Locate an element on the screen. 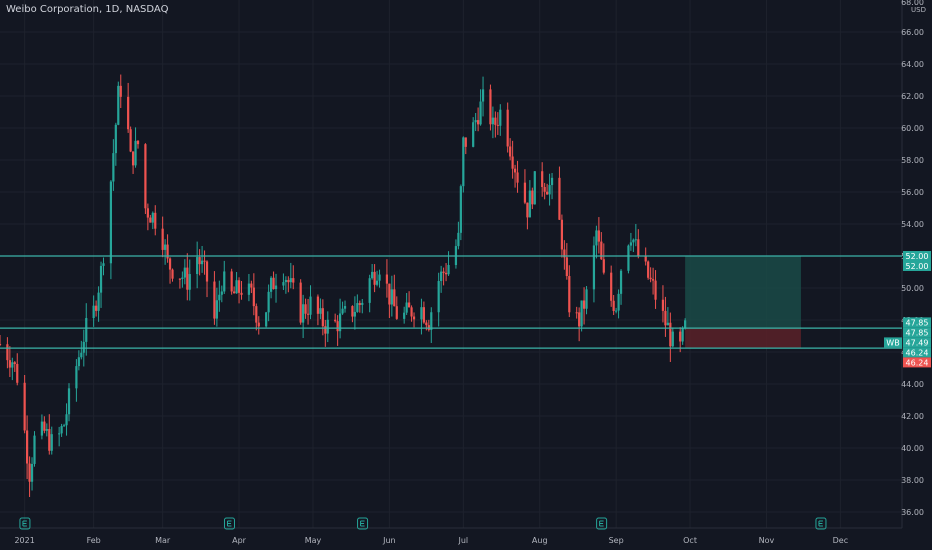 The height and width of the screenshot is (550, 932). y-tick-label: 58.00 is located at coordinates (912, 160).